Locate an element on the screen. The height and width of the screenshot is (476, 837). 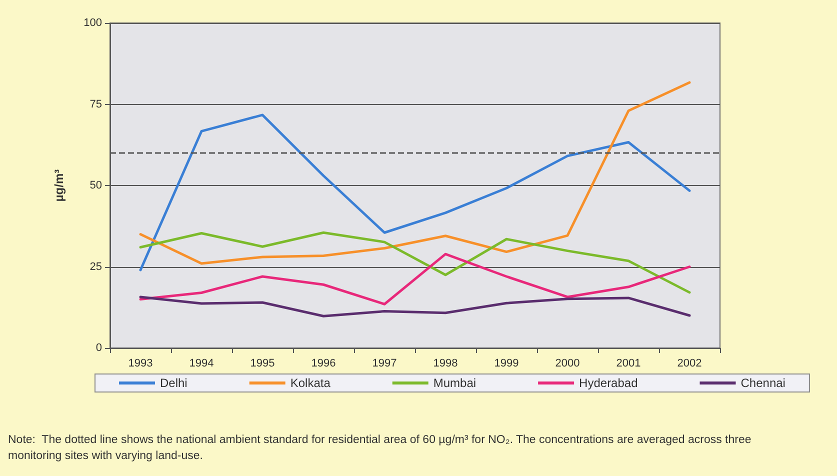
legend-label: Mumbai is located at coordinates (454, 383).